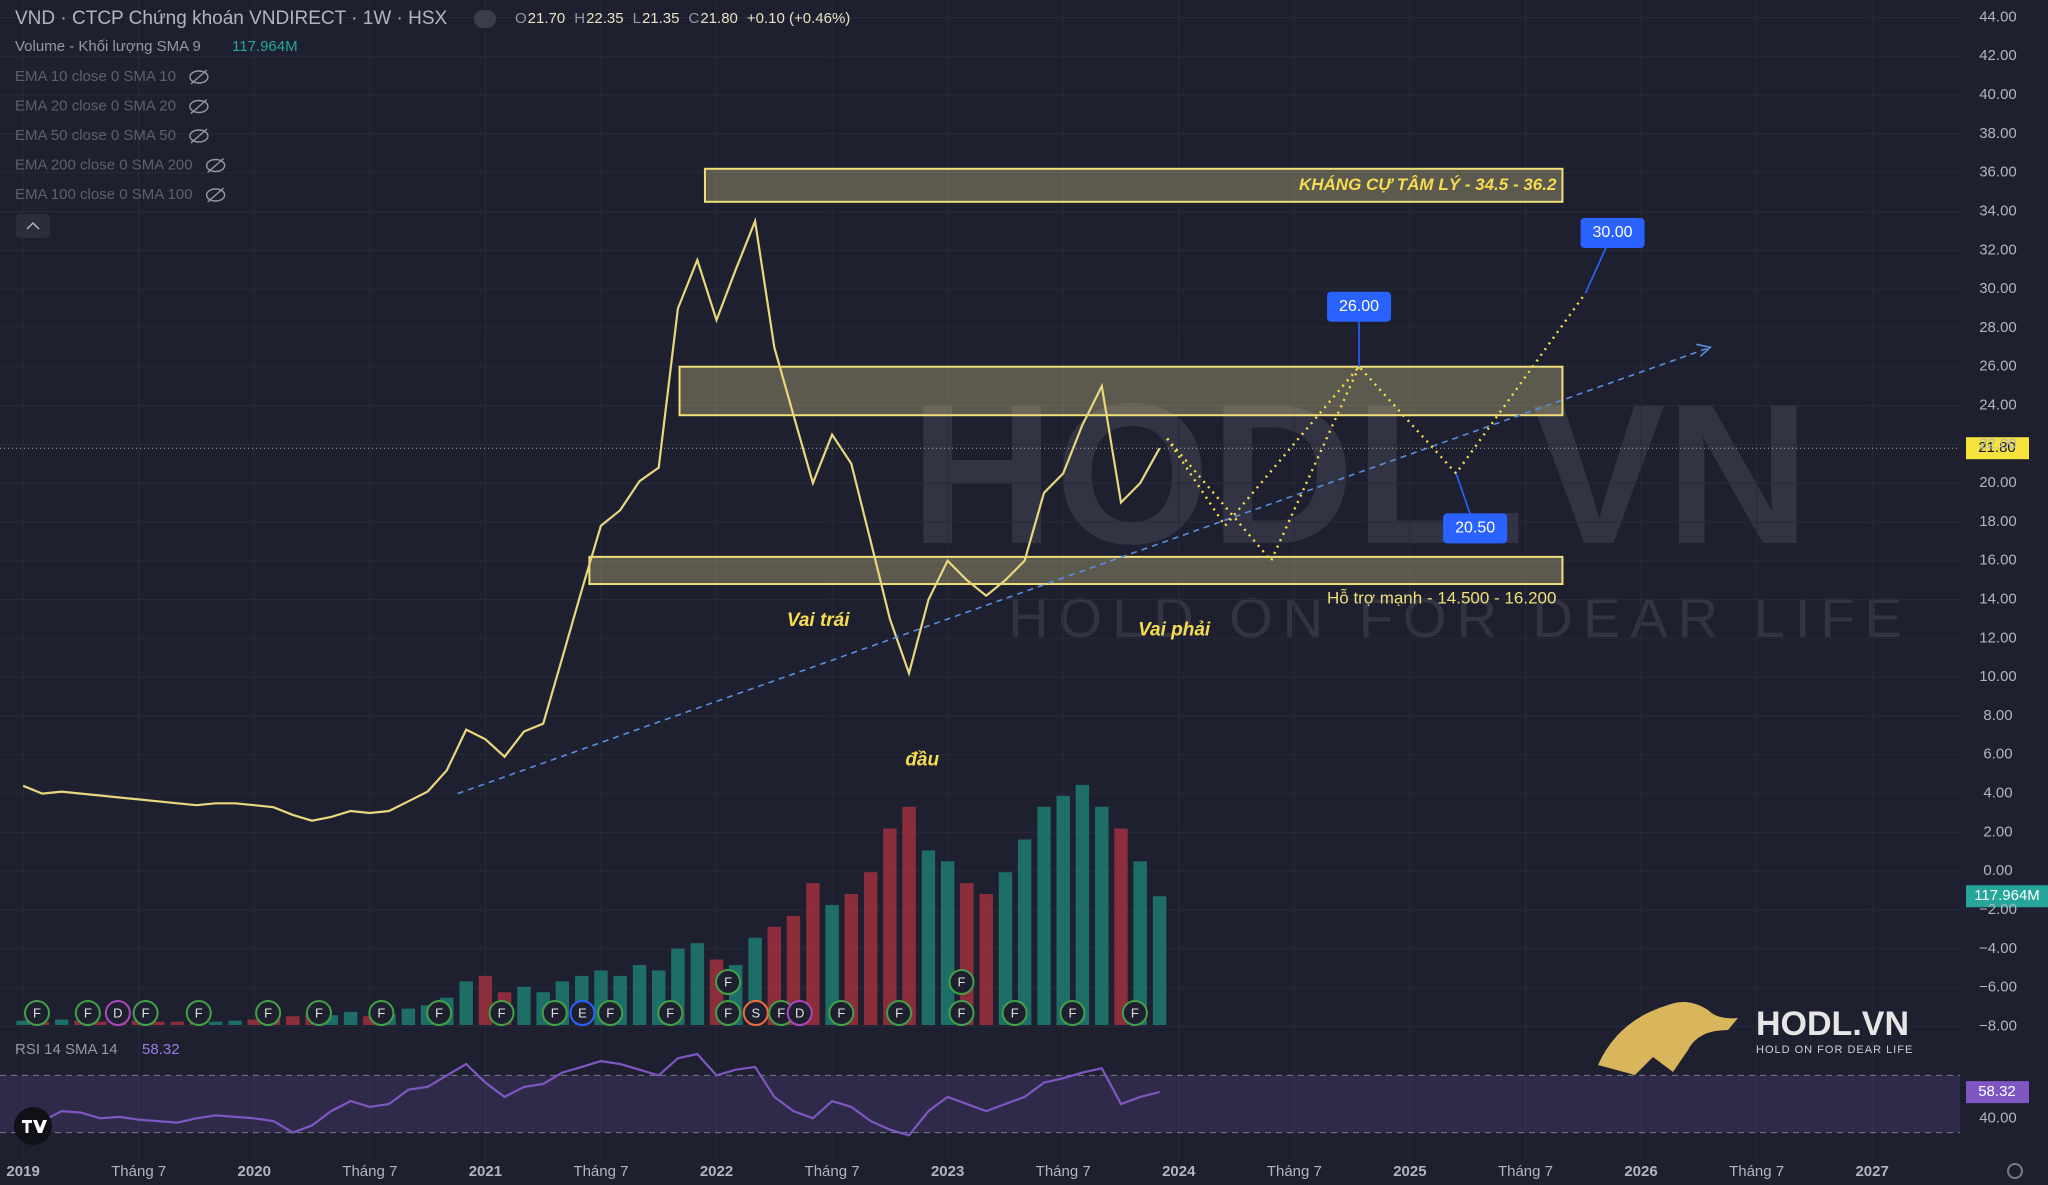 Image resolution: width=2048 pixels, height=1185 pixels. I want to click on event-label: E, so click(582, 1012).